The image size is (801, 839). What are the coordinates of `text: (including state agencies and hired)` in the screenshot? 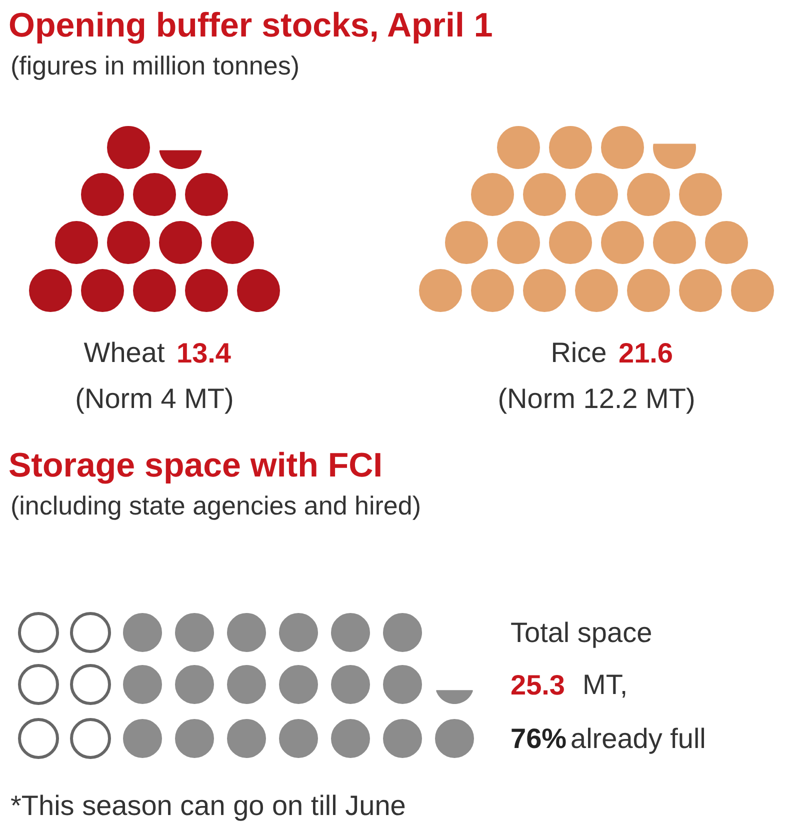 It's located at (215, 505).